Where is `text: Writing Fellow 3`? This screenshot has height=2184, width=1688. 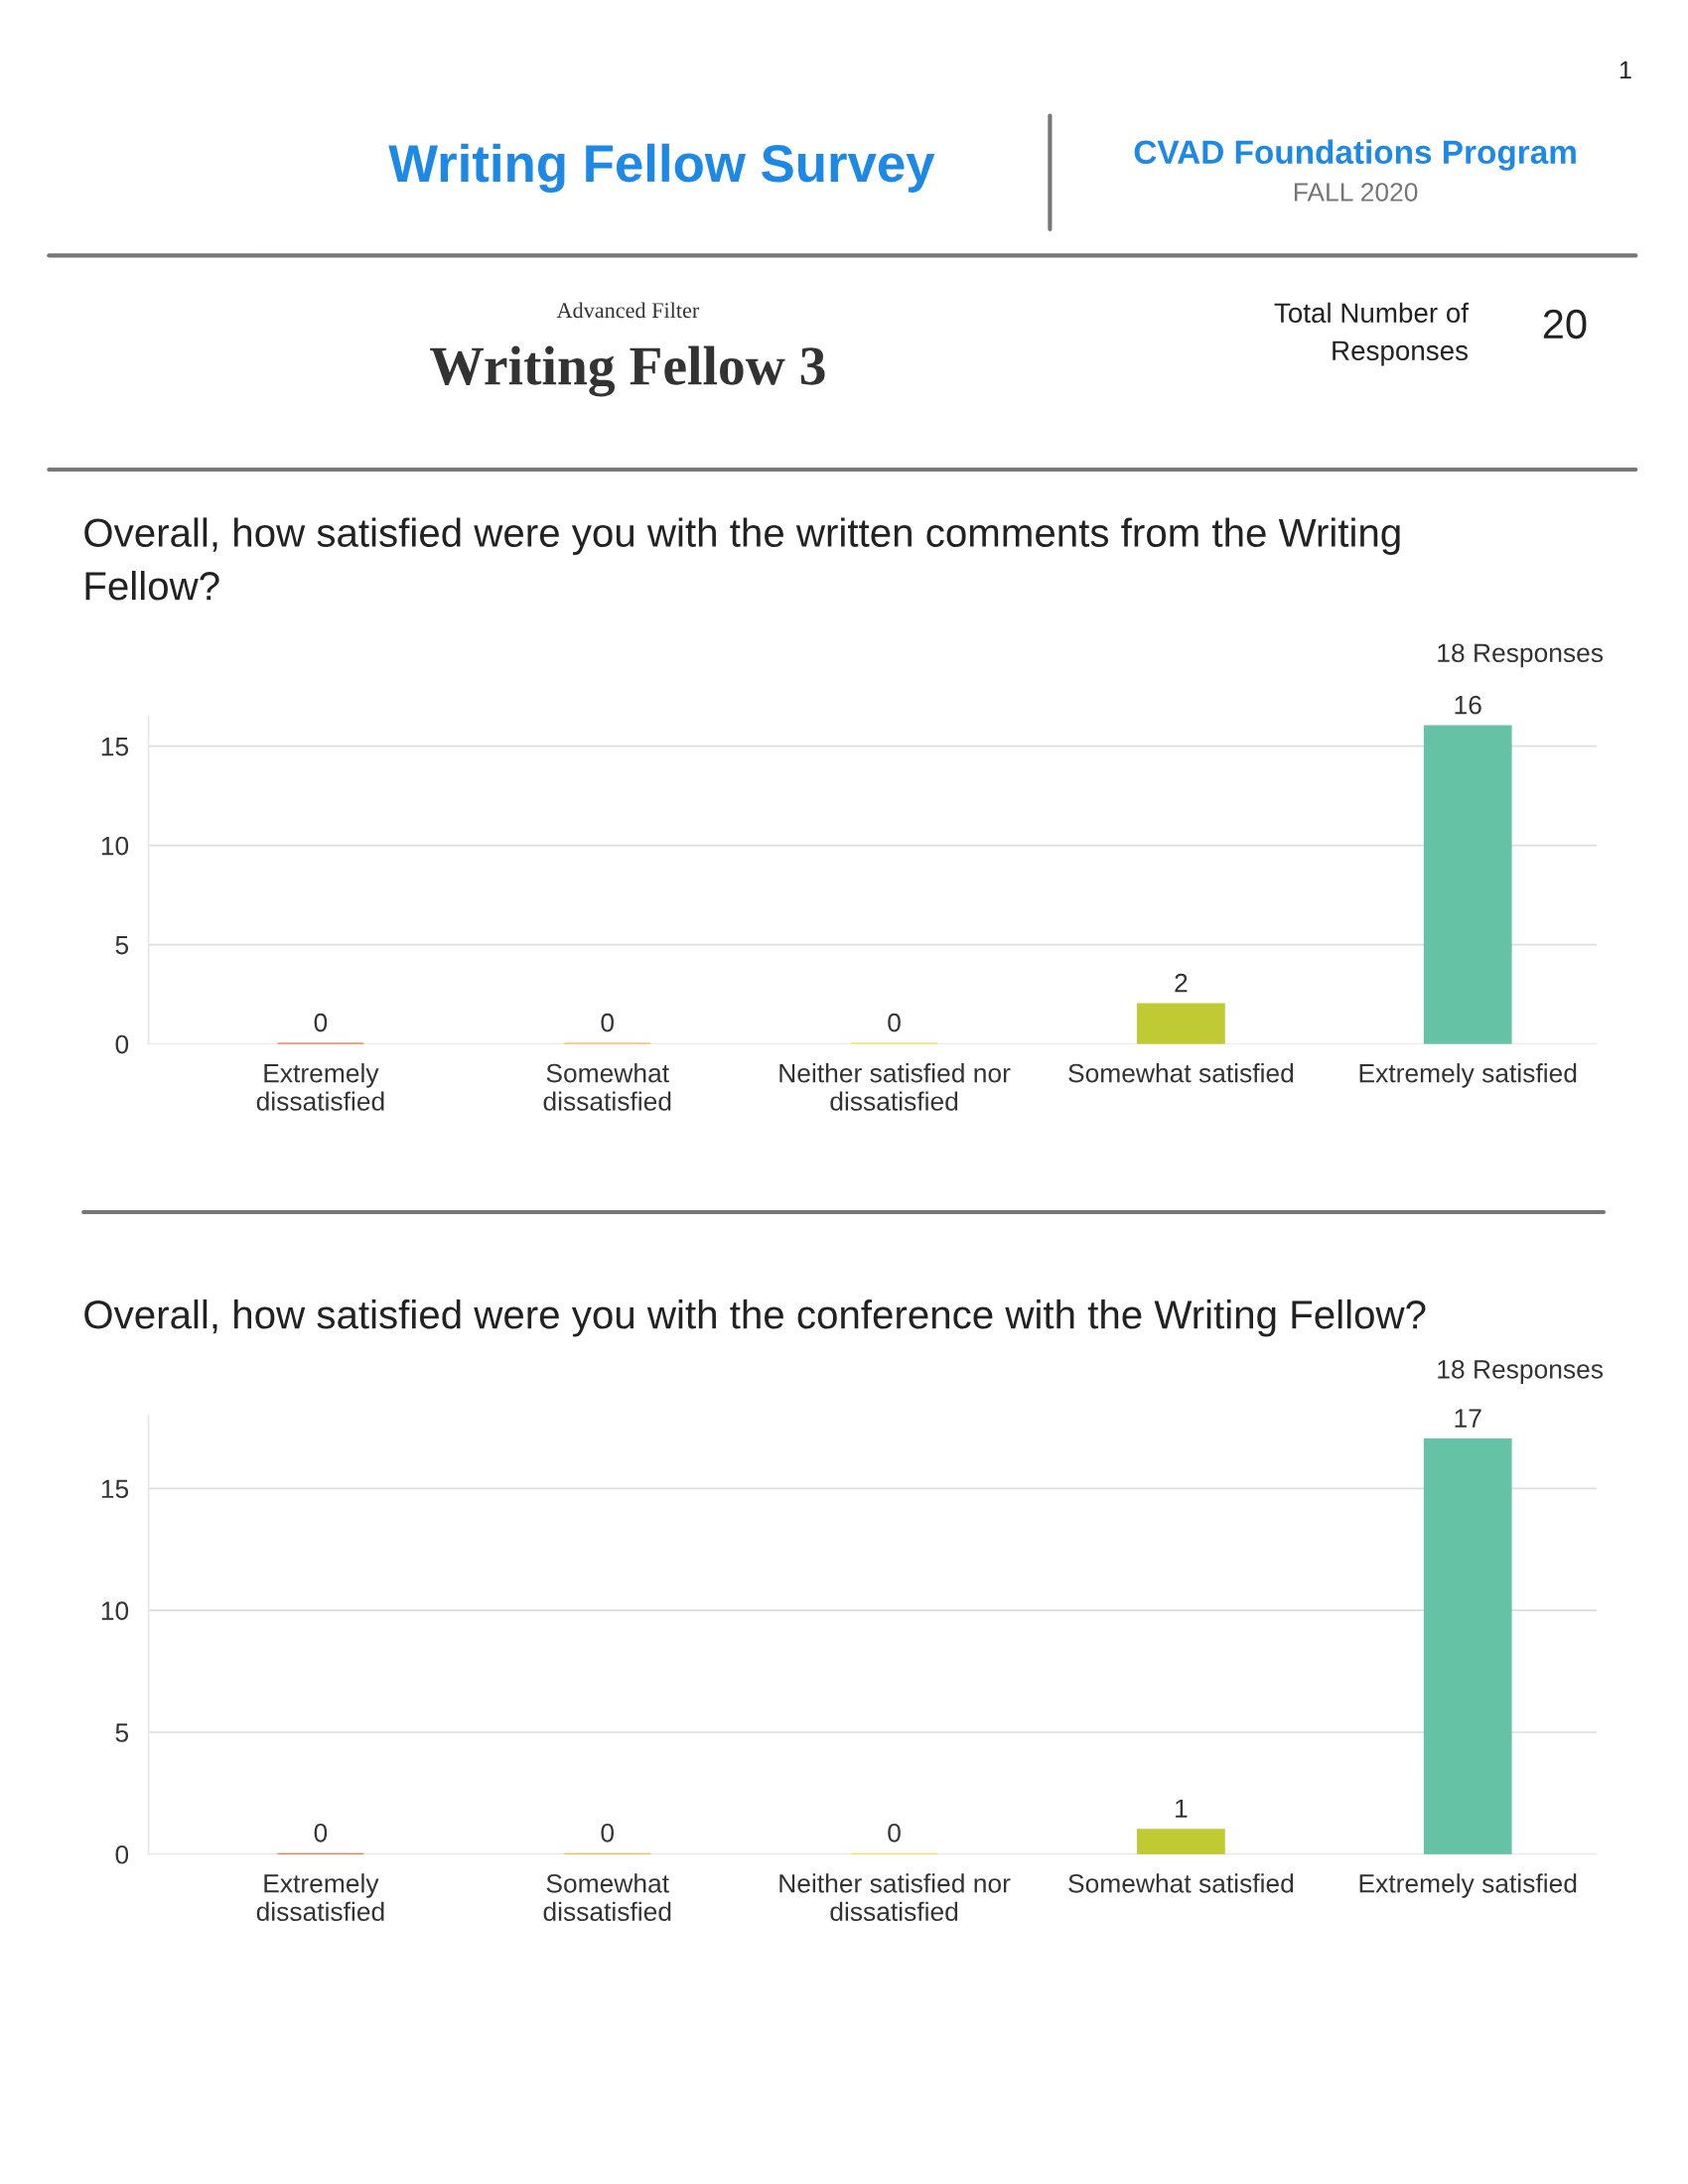 text: Writing Fellow 3 is located at coordinates (627, 371).